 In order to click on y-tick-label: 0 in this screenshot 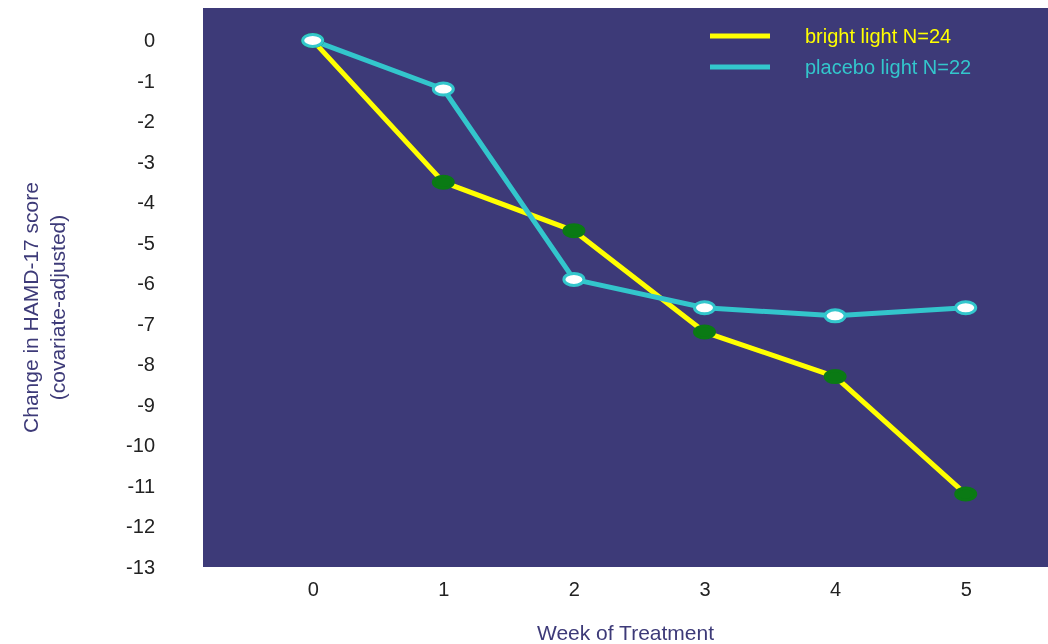, I will do `click(149, 40)`.